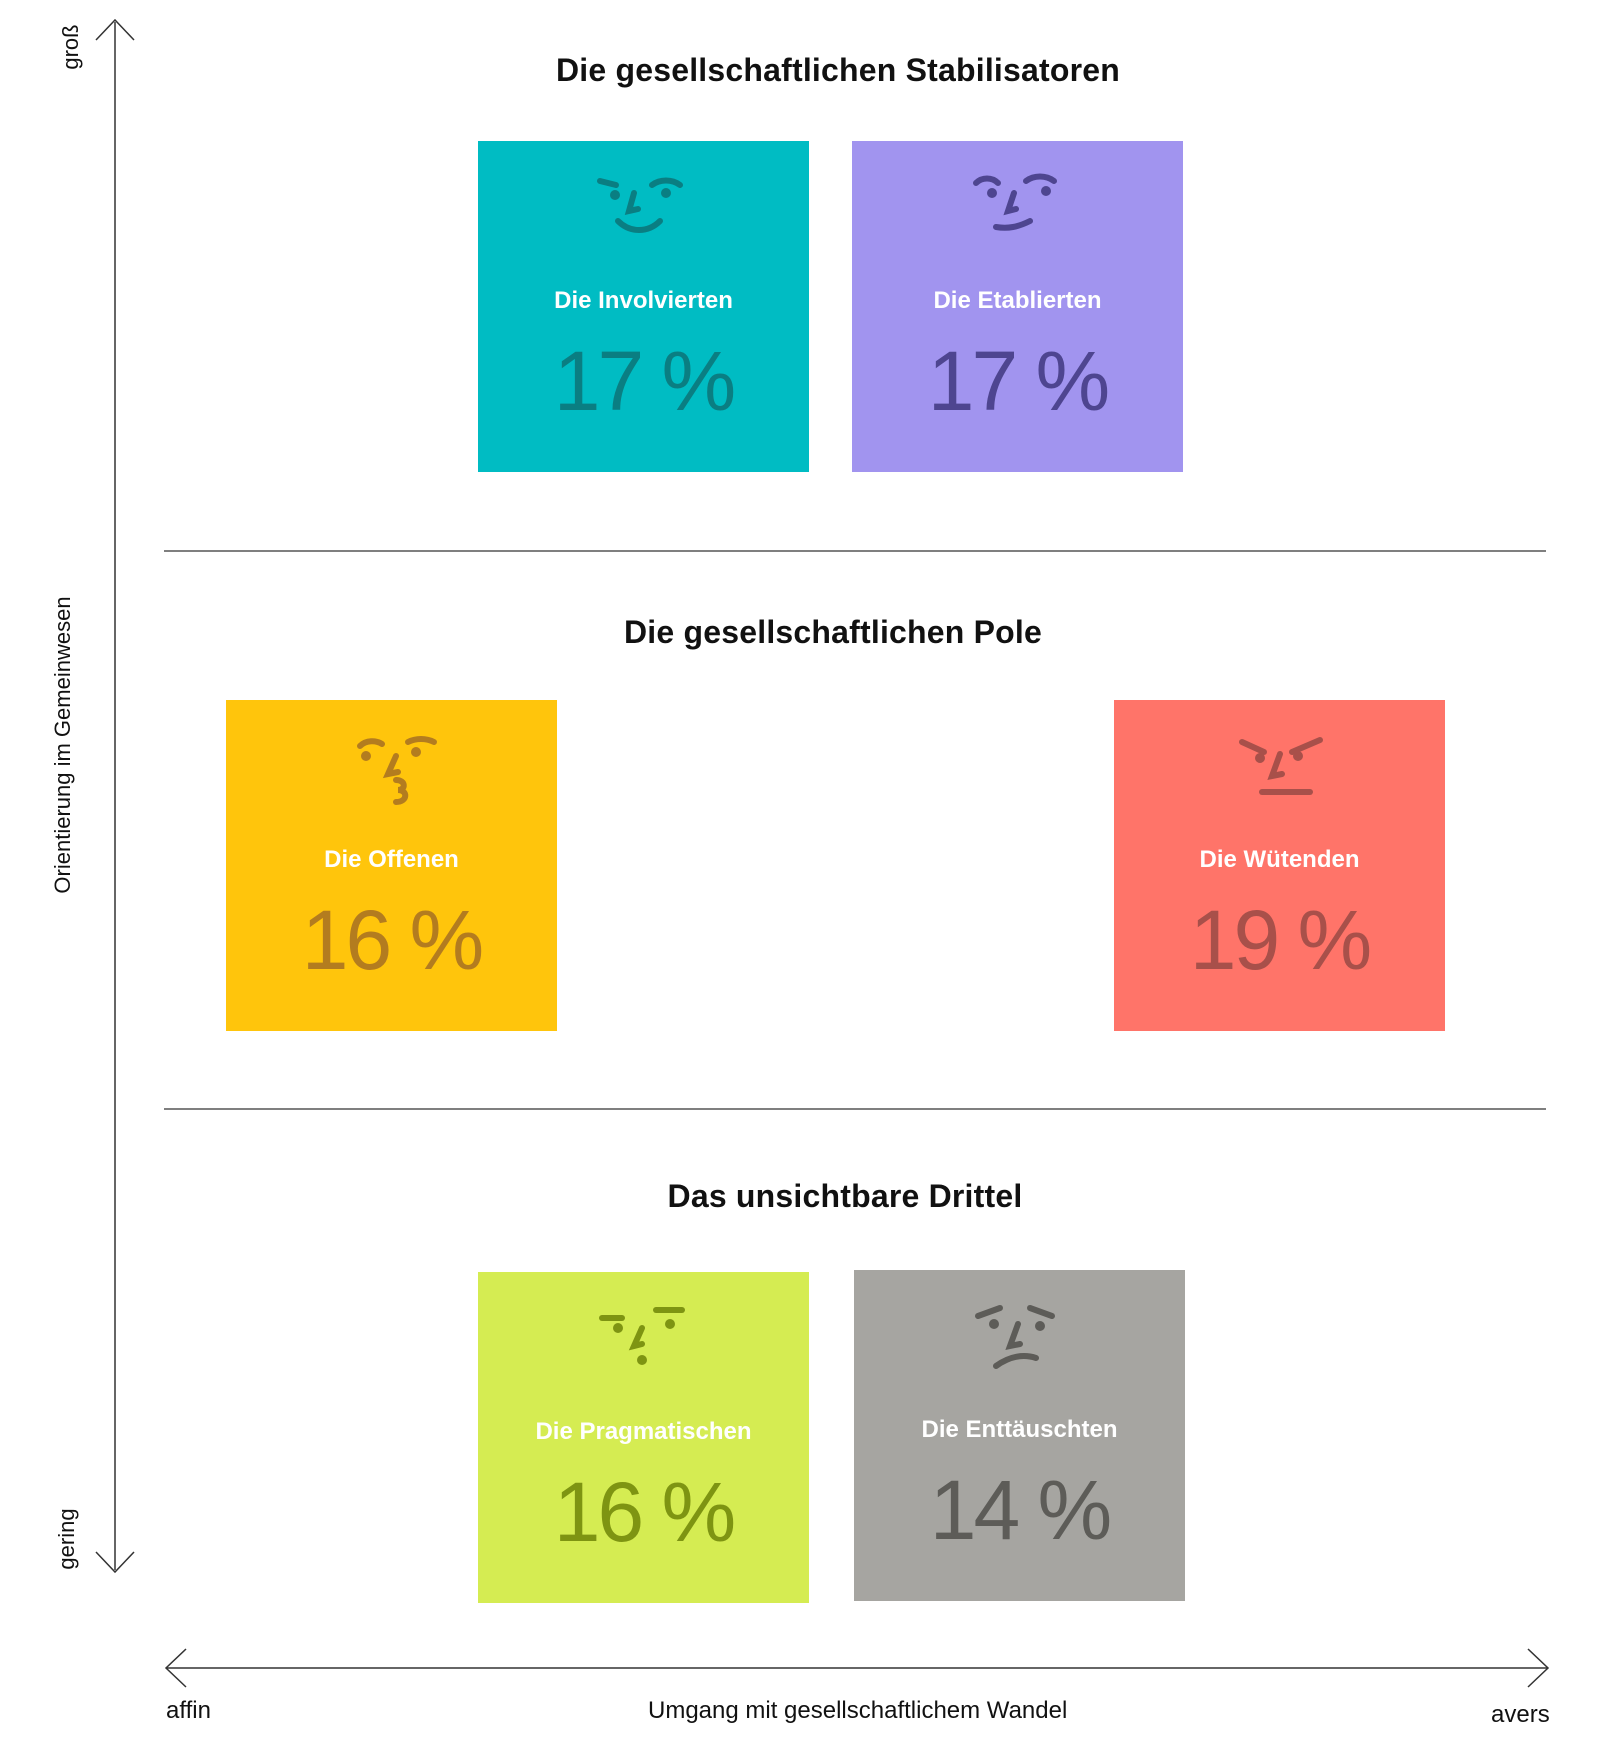 The width and height of the screenshot is (1600, 1760). I want to click on segment-value: 14 %, so click(1020, 1510).